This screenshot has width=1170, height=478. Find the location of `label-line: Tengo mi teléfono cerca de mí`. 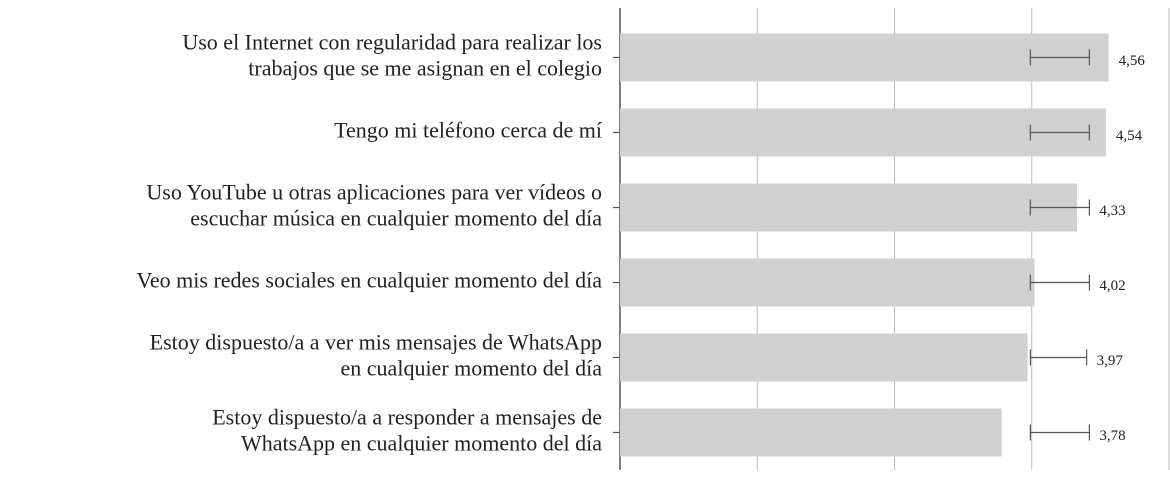

label-line: Tengo mi teléfono cerca de mí is located at coordinates (468, 130).